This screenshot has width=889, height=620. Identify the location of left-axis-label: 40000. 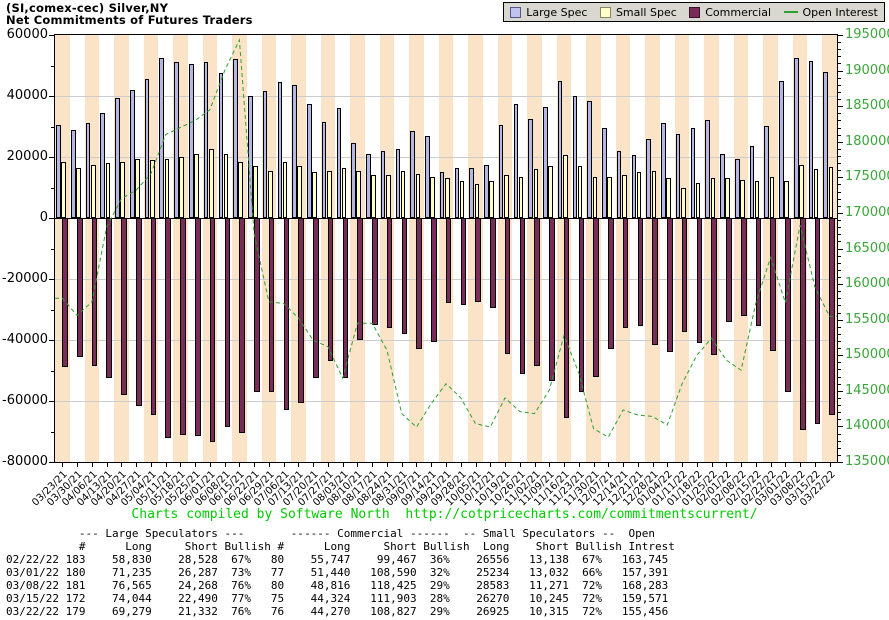
(27, 95).